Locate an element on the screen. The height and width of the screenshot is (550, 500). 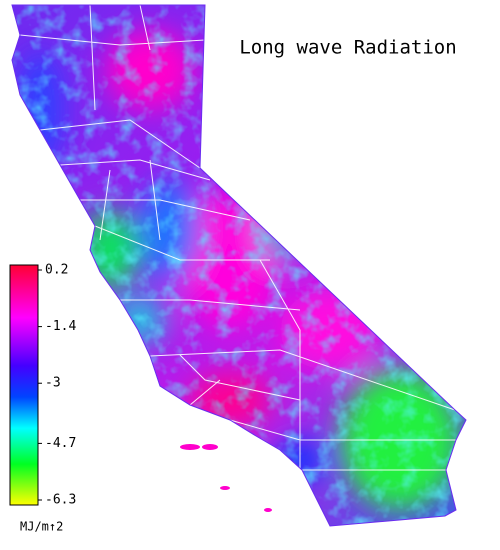
colorbar-tick-label: 0.2 is located at coordinates (56, 270).